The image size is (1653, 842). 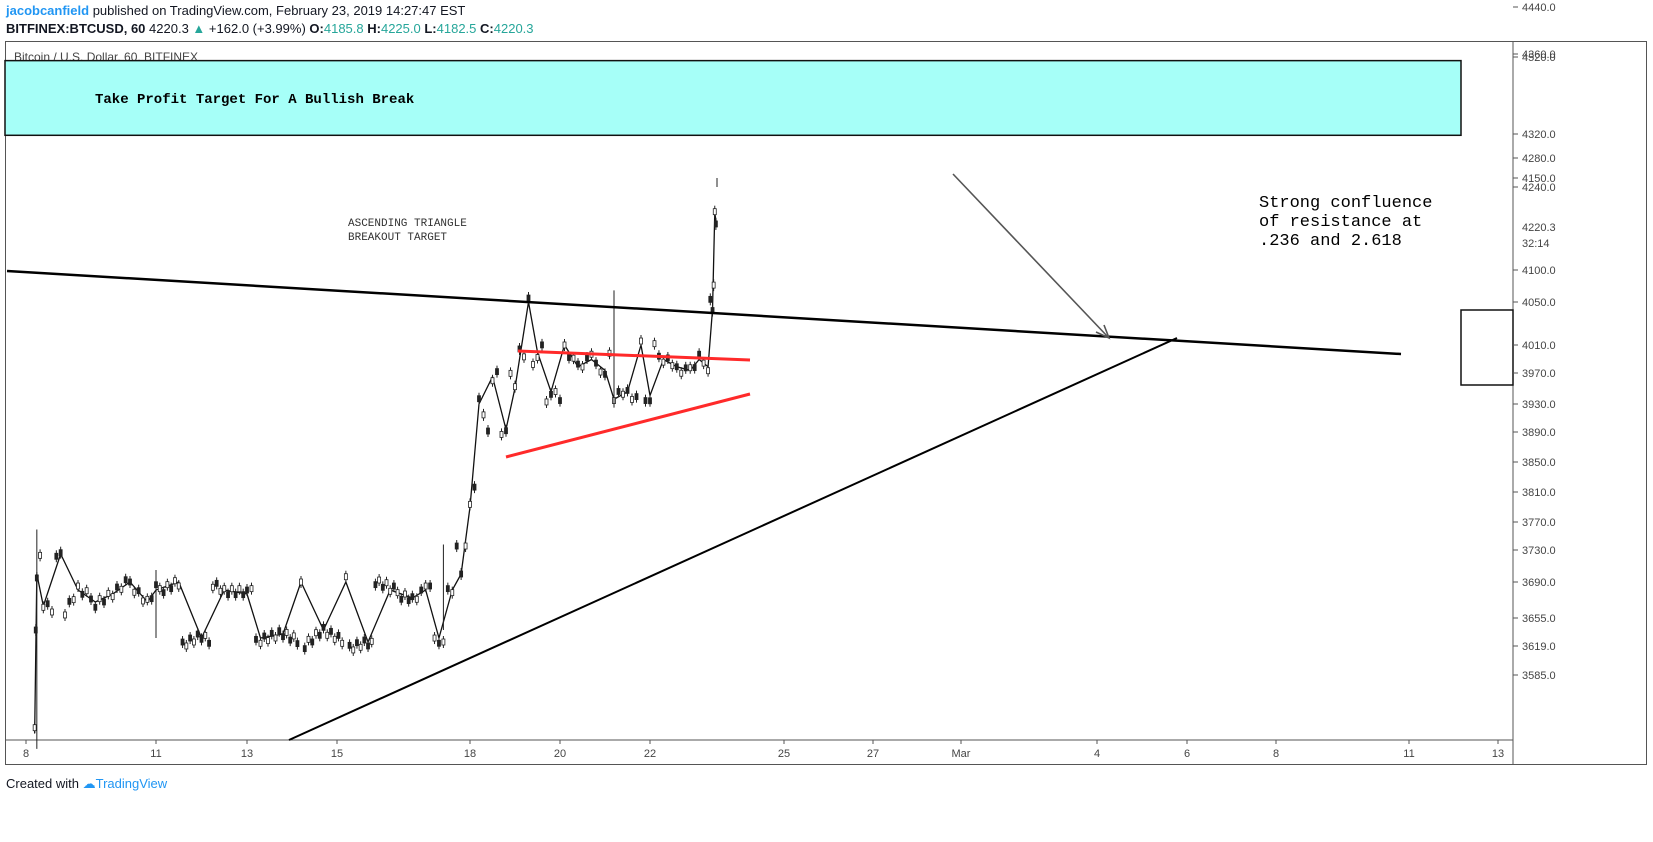 What do you see at coordinates (131, 783) in the screenshot?
I see `tradingview-link: TradingView` at bounding box center [131, 783].